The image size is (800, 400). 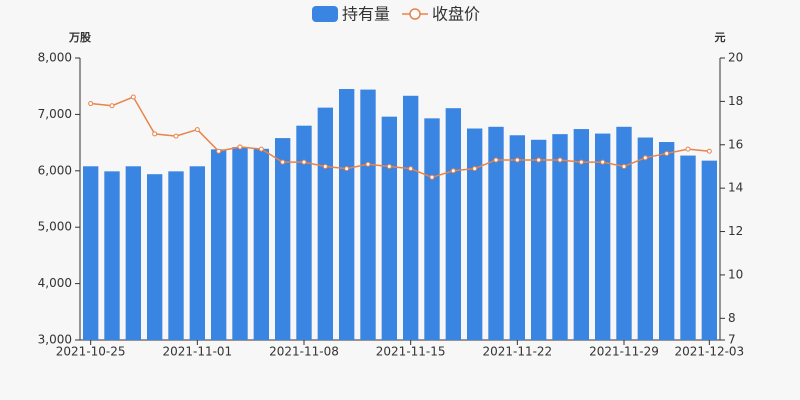 What do you see at coordinates (735, 144) in the screenshot?
I see `y2-tick-label: 16` at bounding box center [735, 144].